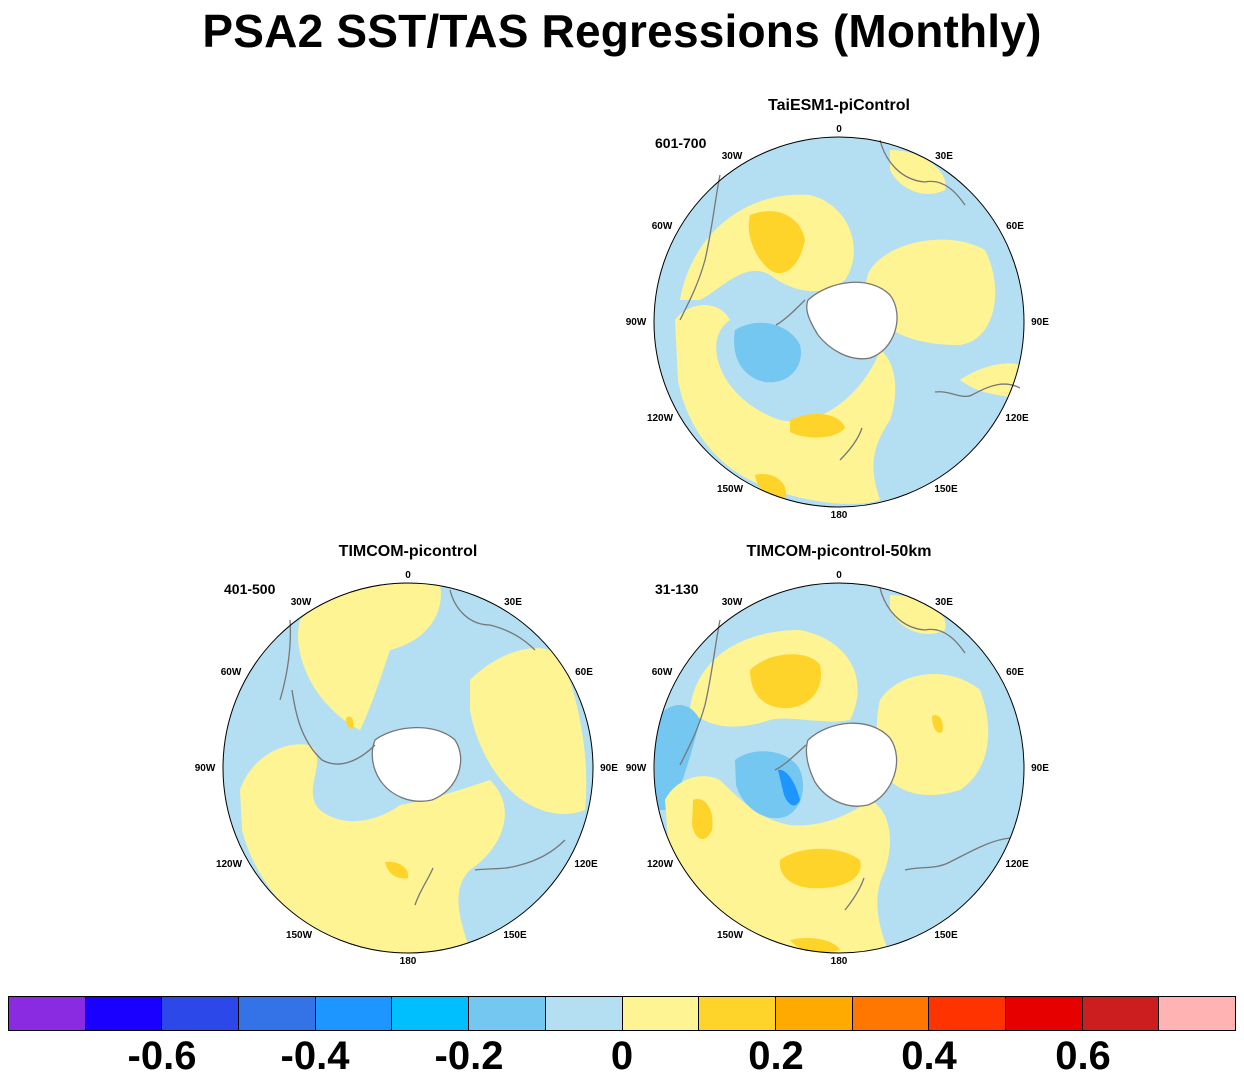  Describe the element at coordinates (250, 589) in the screenshot. I see `period-label: 401-500` at that location.